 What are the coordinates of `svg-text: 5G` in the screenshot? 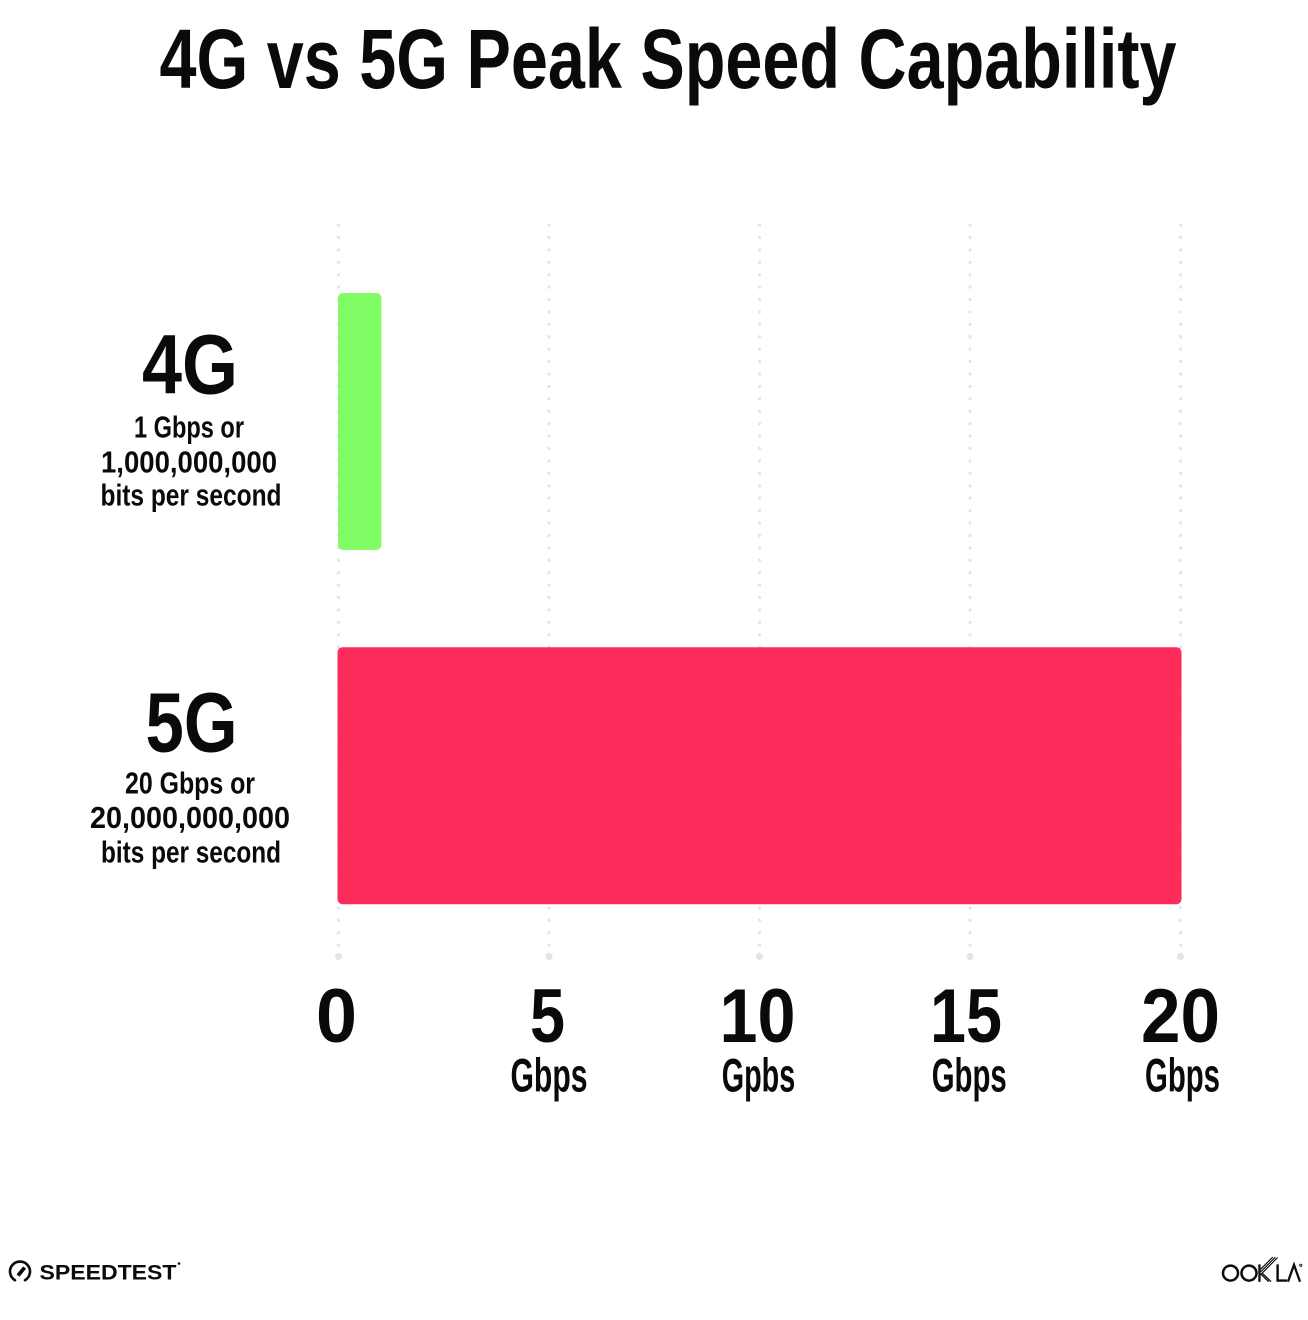 It's located at (192, 723).